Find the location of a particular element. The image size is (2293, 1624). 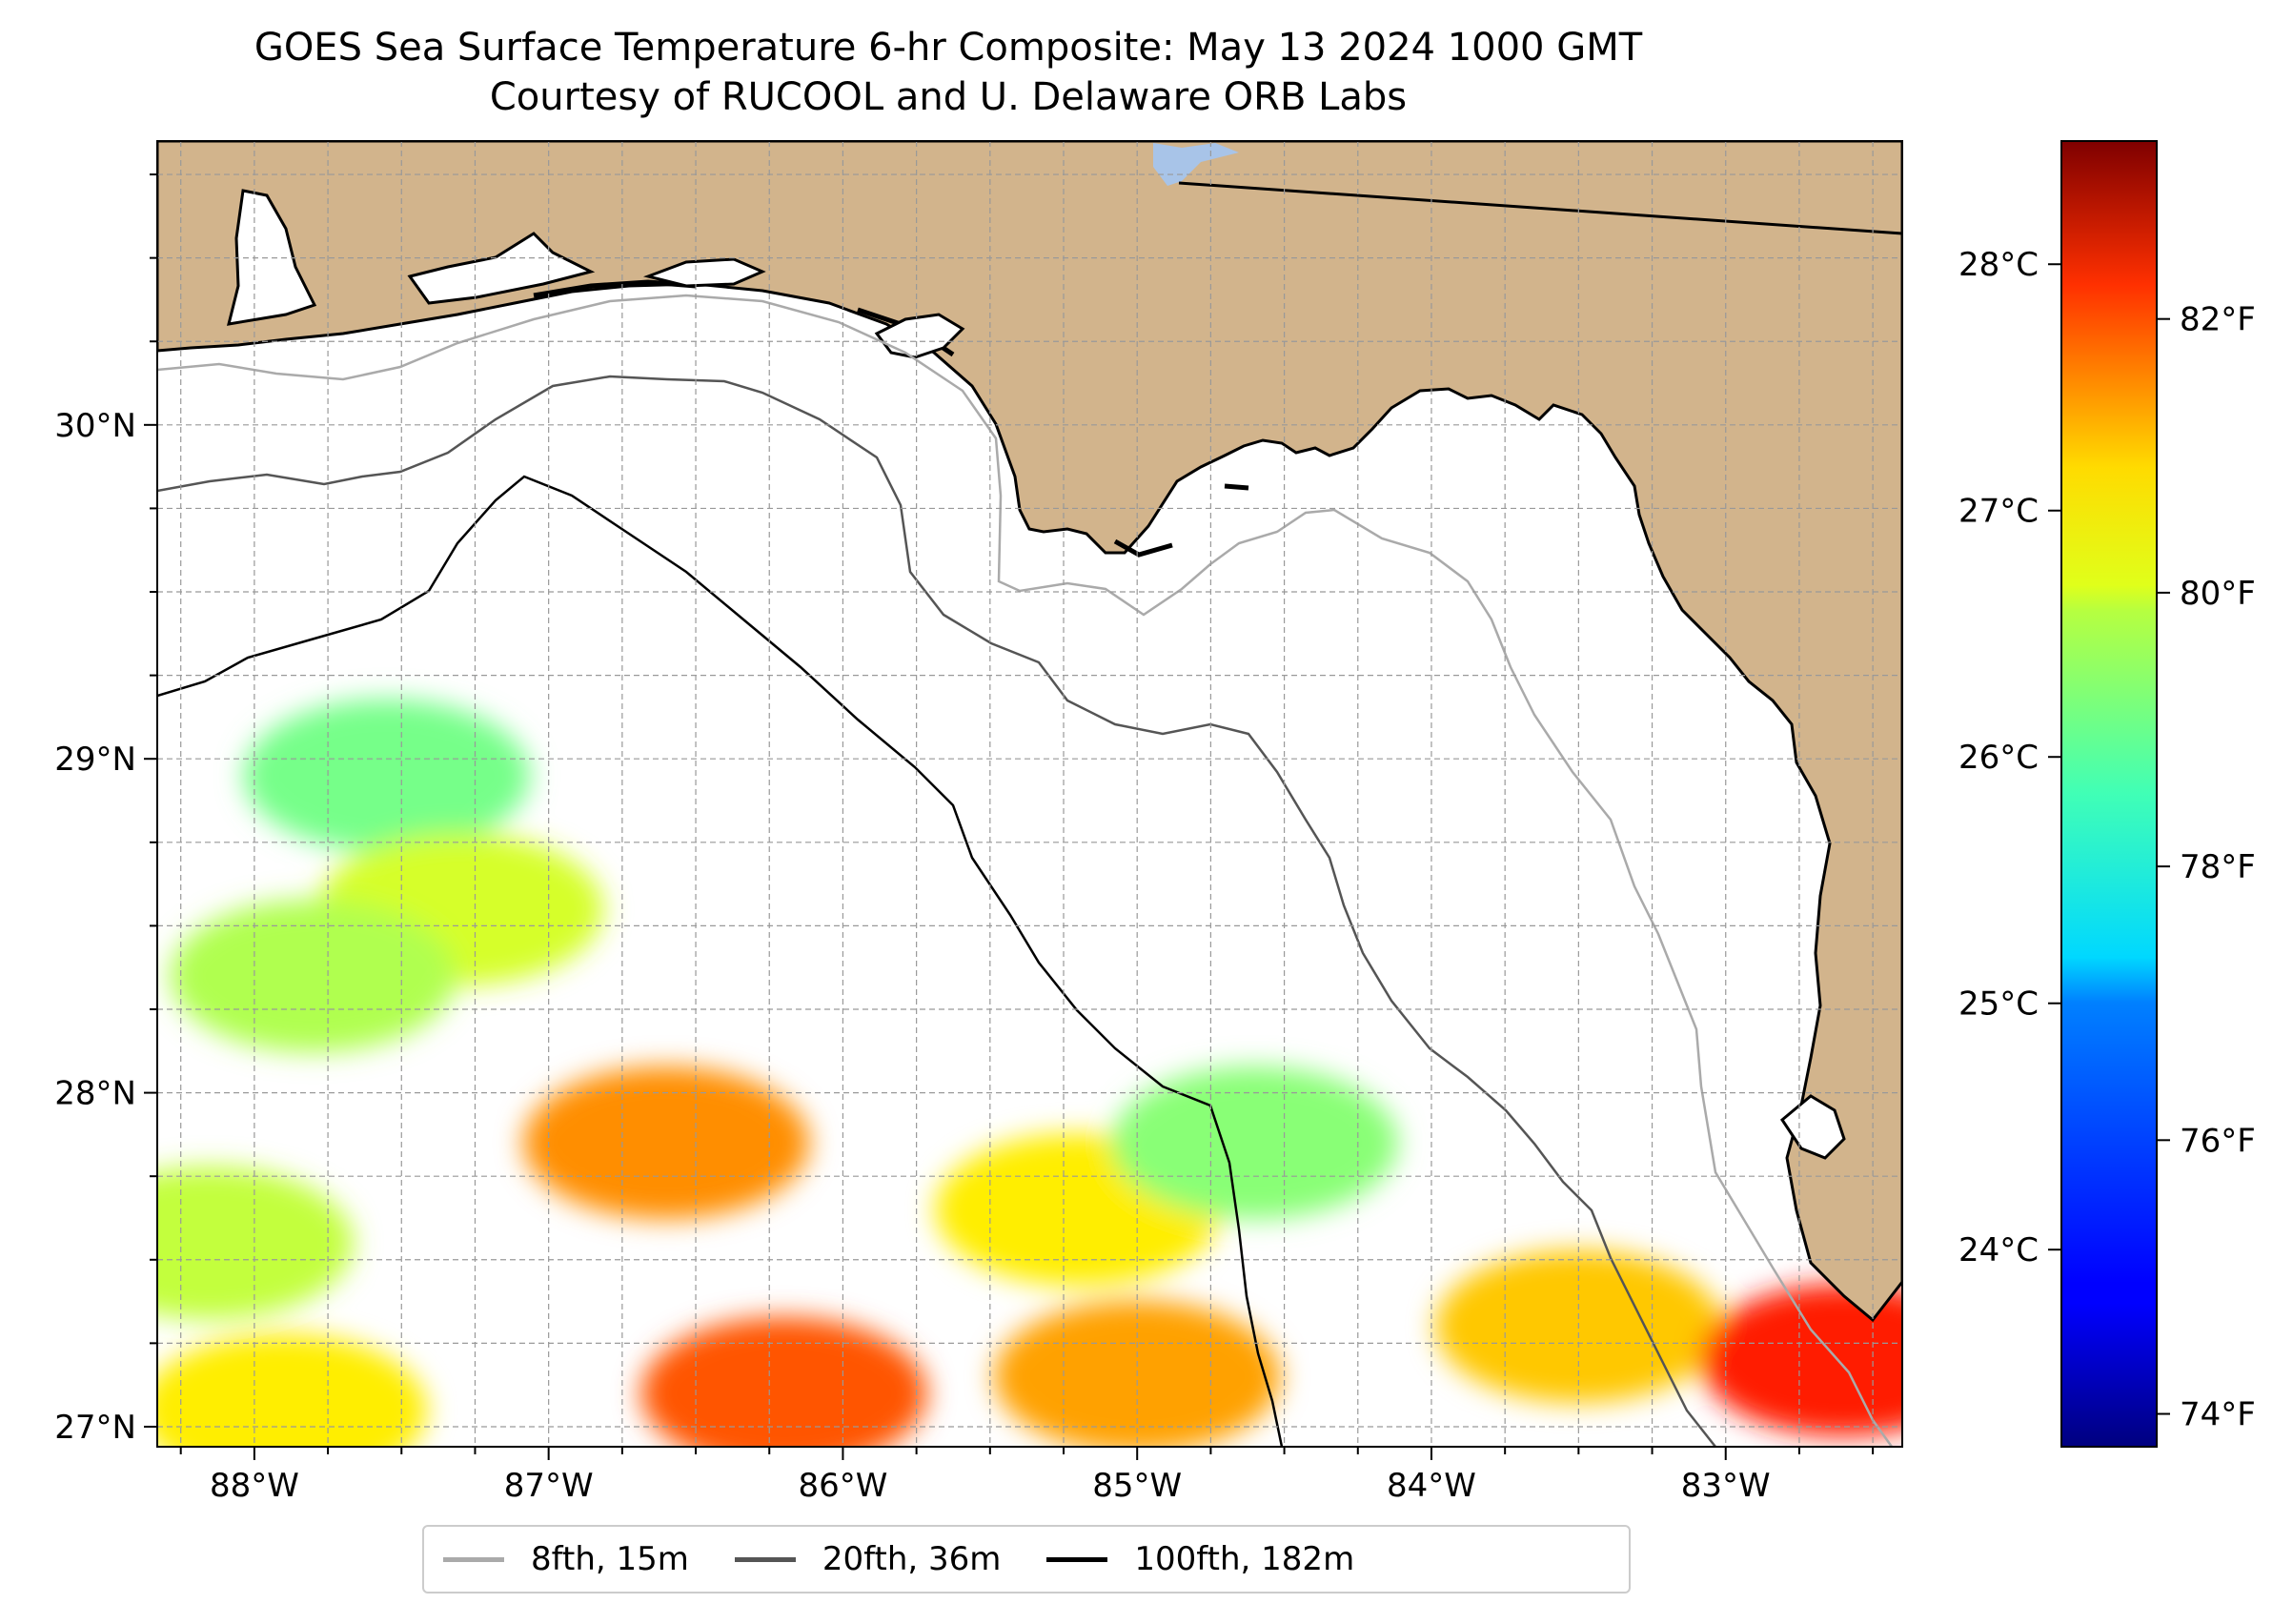

legend-label: 8fth, 15m is located at coordinates (610, 1559).